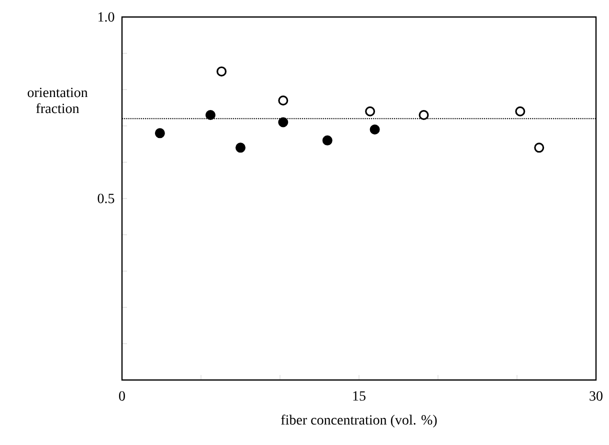  Describe the element at coordinates (58, 101) in the screenshot. I see `y-axis-title: orientation fraction` at that location.